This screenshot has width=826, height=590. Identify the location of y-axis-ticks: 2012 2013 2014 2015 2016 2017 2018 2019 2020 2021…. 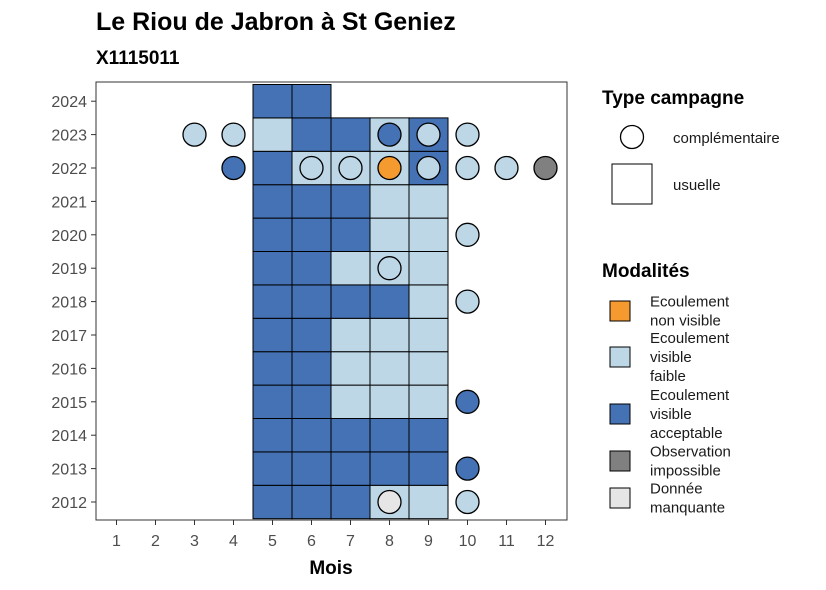
(73, 303).